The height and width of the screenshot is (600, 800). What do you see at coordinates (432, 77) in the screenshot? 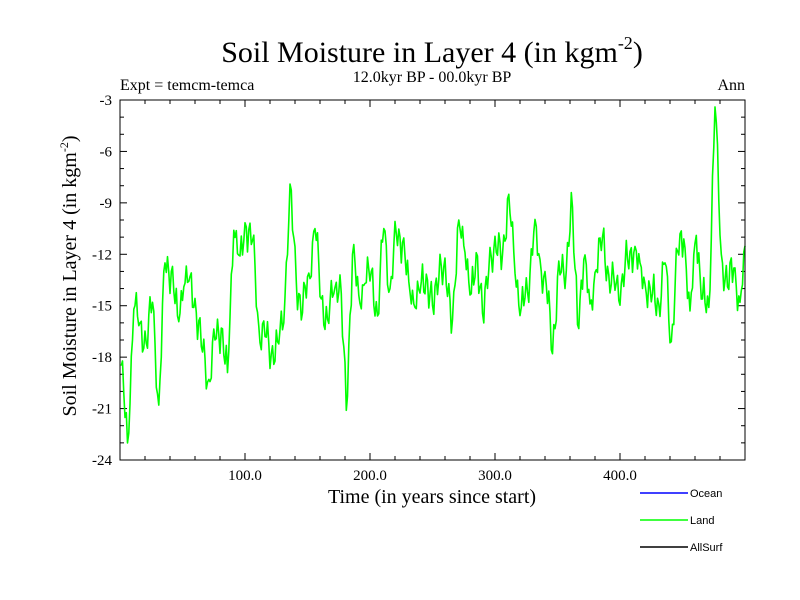
I see `chart-subtitle: 12.0kyr BP - 00.0kyr BP` at bounding box center [432, 77].